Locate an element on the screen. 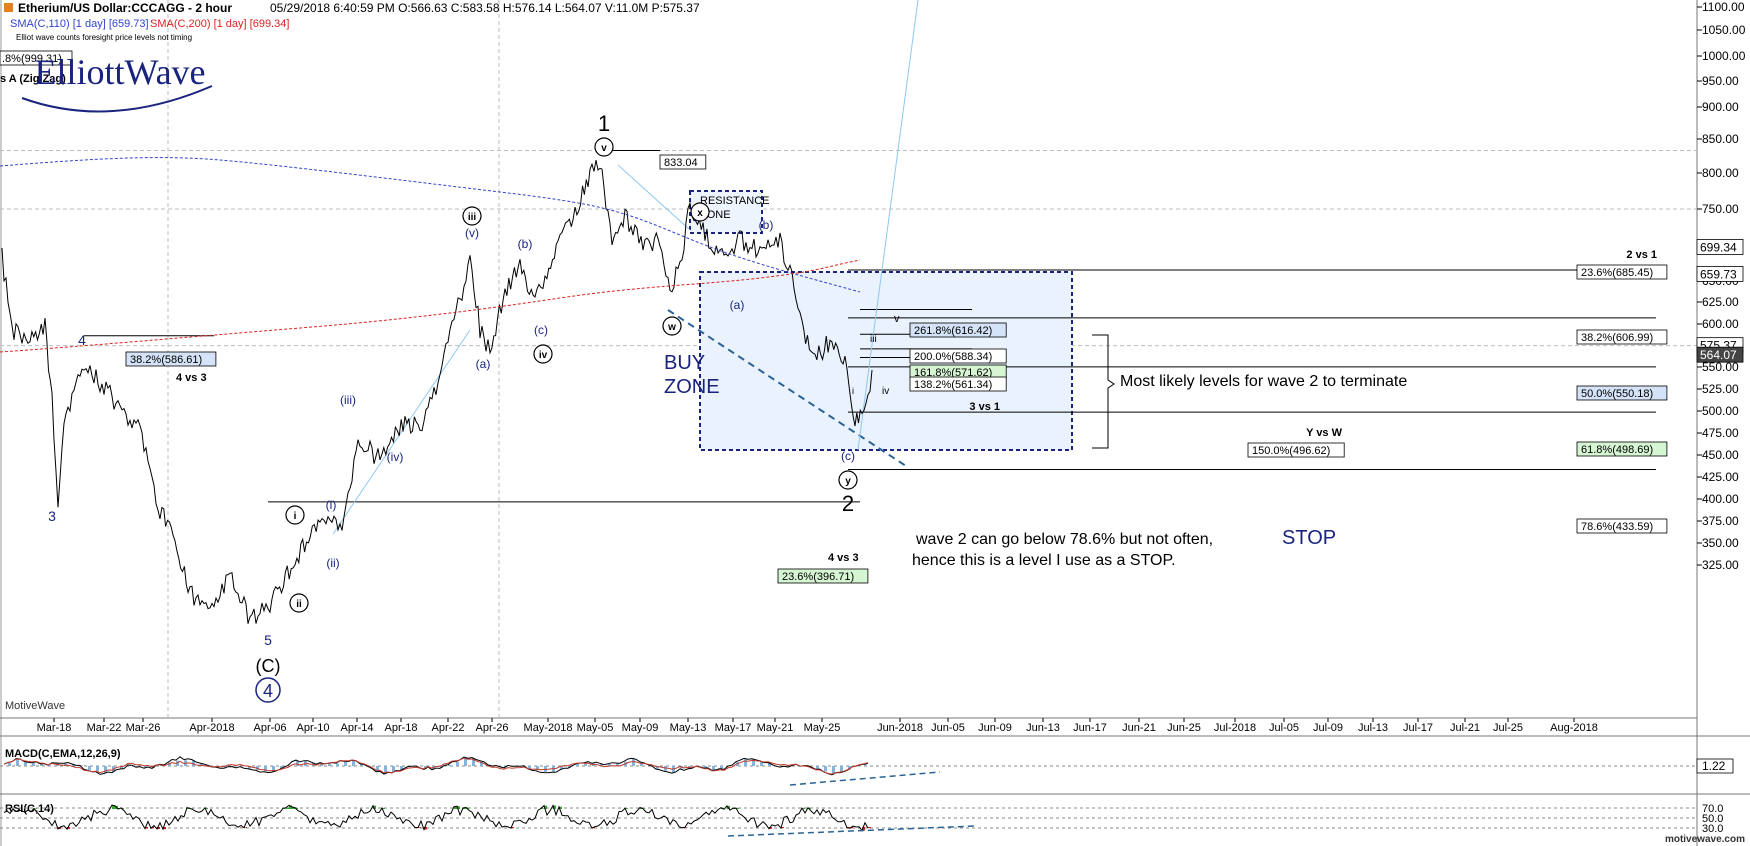 The height and width of the screenshot is (846, 1750). time-tick-label-10: May-2018 is located at coordinates (548, 728).